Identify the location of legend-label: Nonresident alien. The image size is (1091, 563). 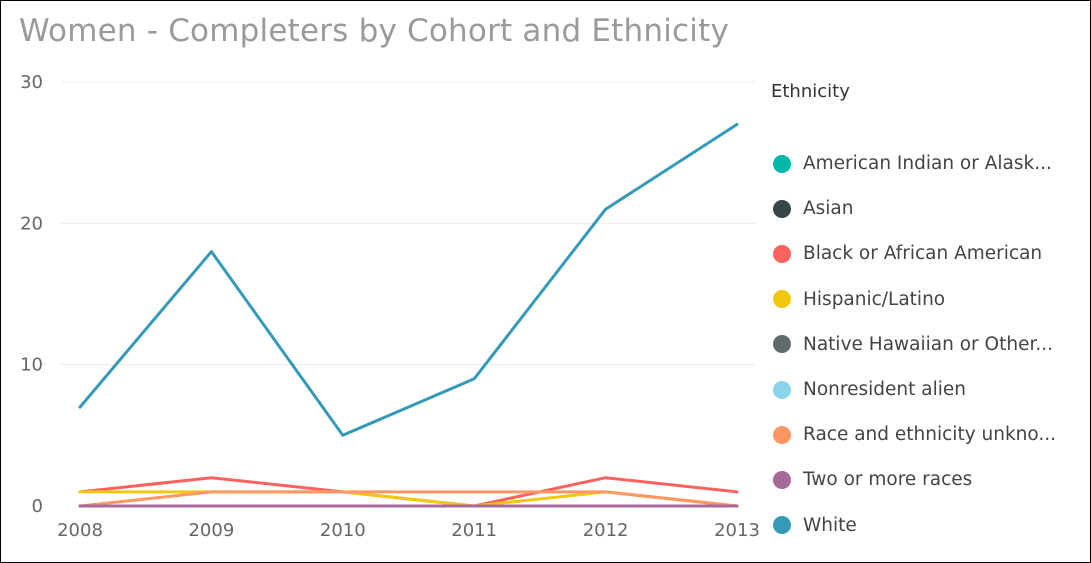
(884, 390).